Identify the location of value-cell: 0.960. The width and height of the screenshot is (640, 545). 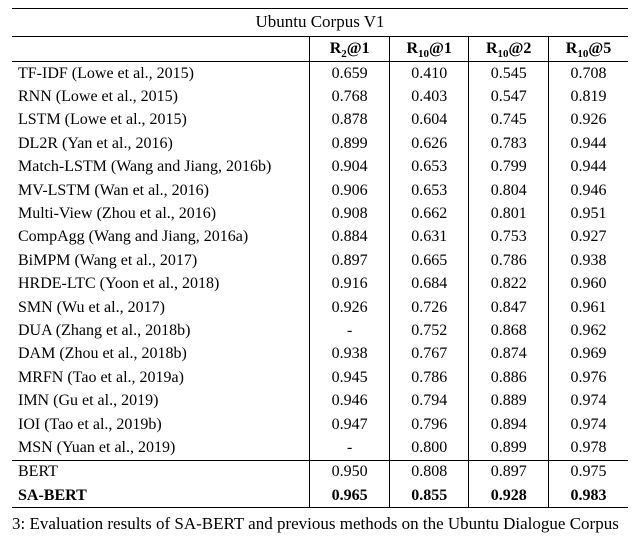
(587, 284).